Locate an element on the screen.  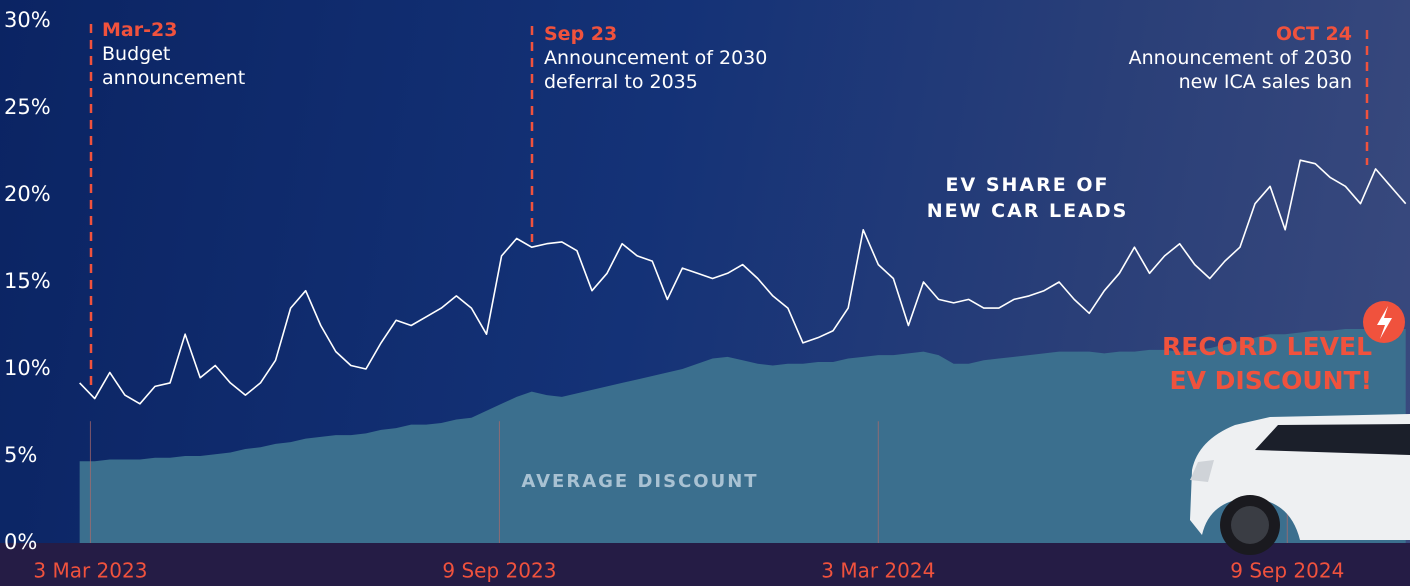
car-window is located at coordinates (1332, 439).